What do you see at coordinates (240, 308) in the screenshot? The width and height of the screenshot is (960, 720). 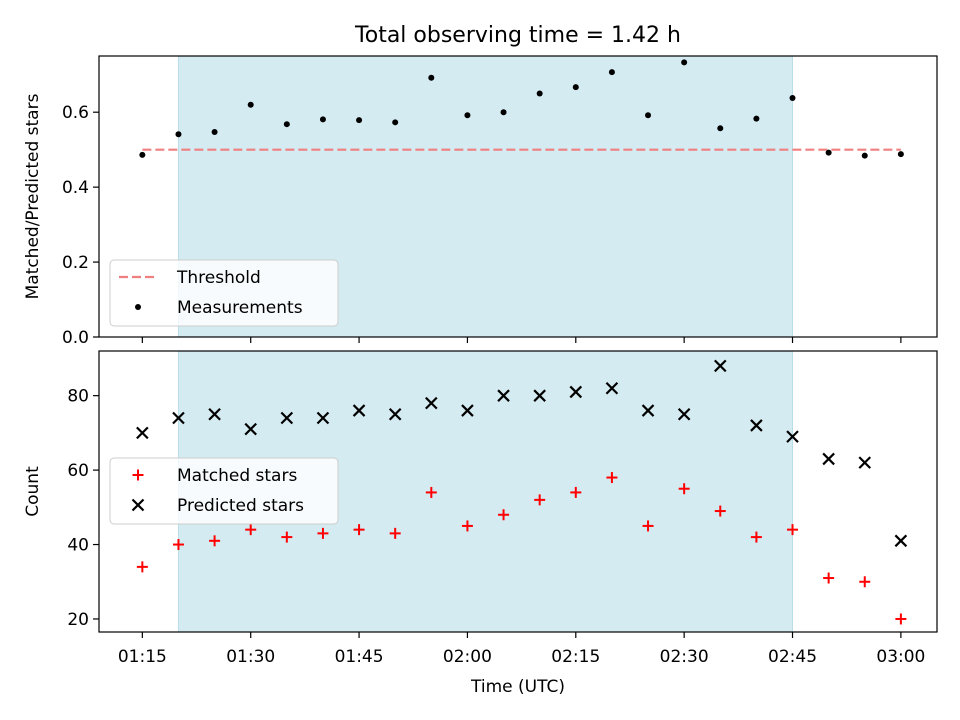 I see `legend-label: Measurements` at bounding box center [240, 308].